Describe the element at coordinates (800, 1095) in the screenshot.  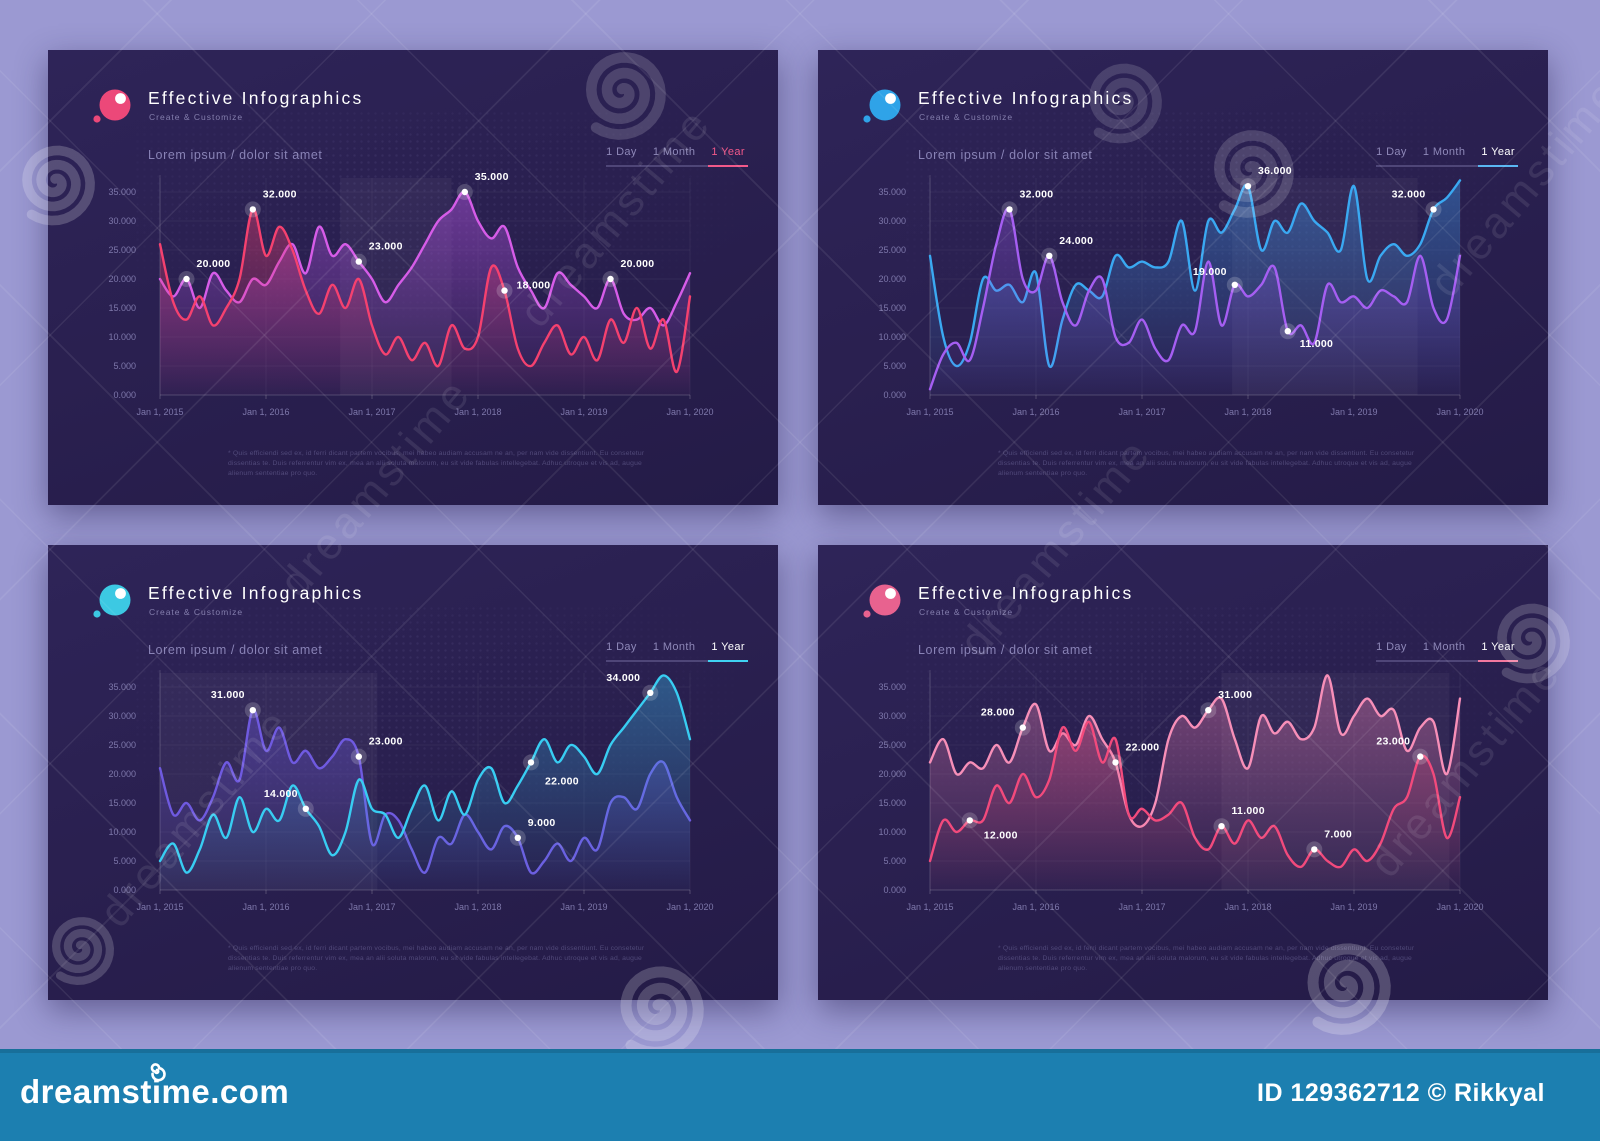
I see `watermark-bar: dreamstime.com ID 129362712 © Rikkyal` at that location.